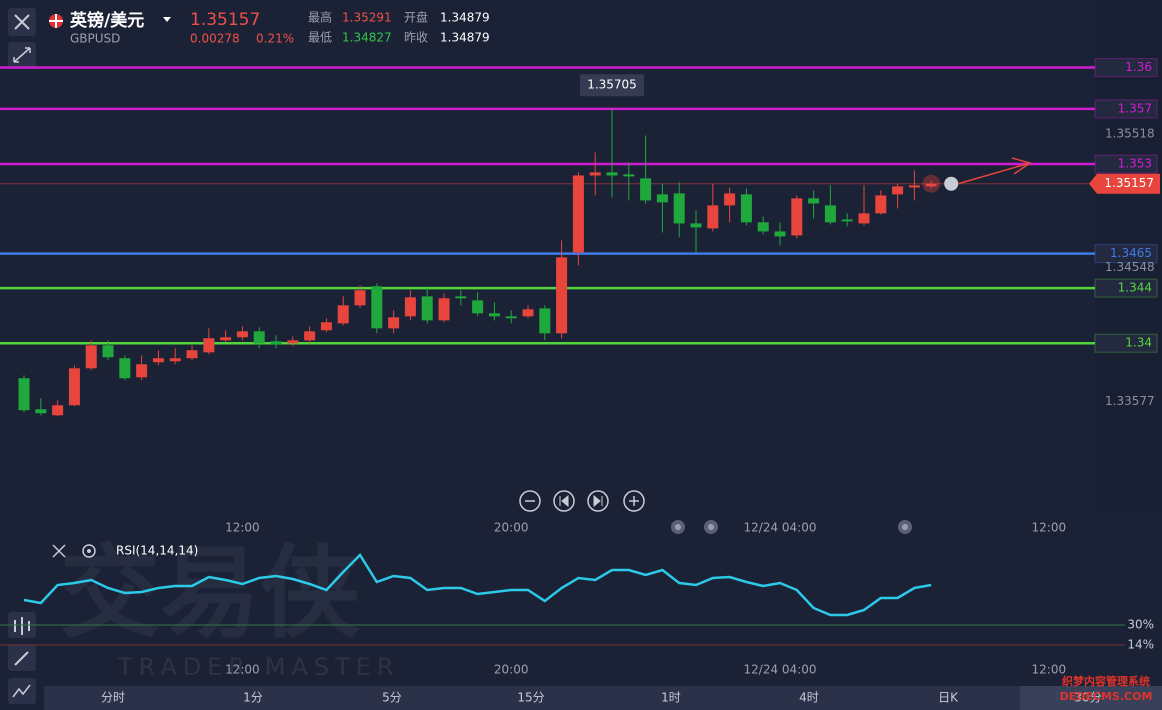 This screenshot has height=710, width=1162. I want to click on watermark-en: TRADER MASTER, so click(258, 667).